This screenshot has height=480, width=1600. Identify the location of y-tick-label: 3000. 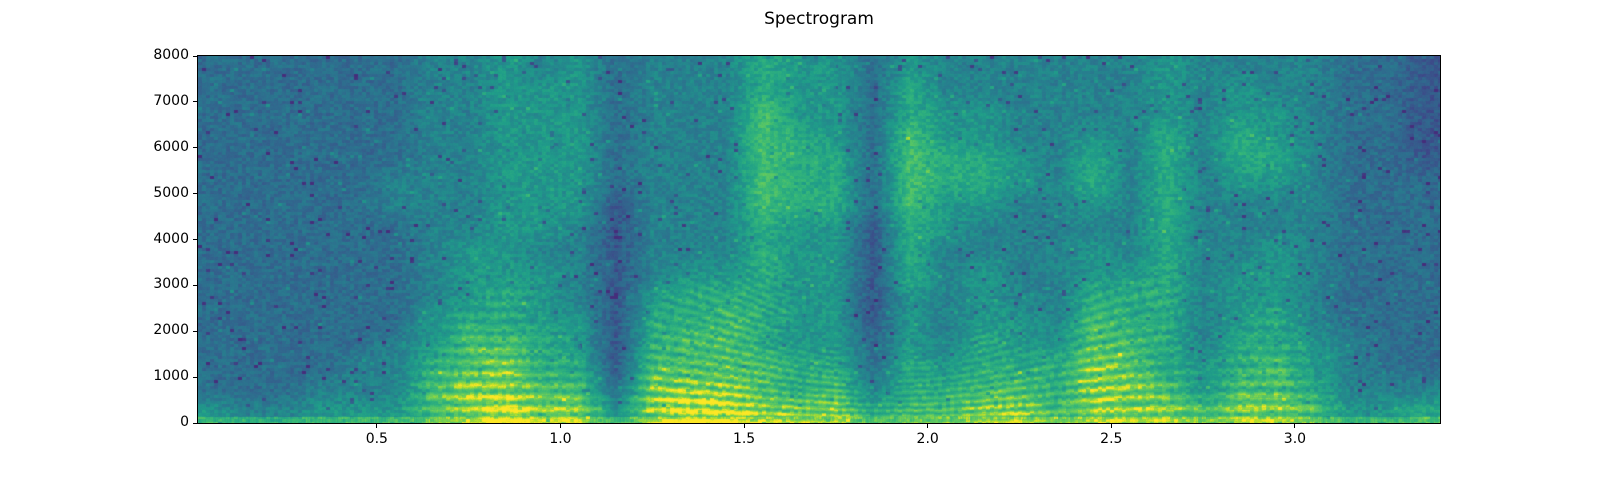
(171, 284).